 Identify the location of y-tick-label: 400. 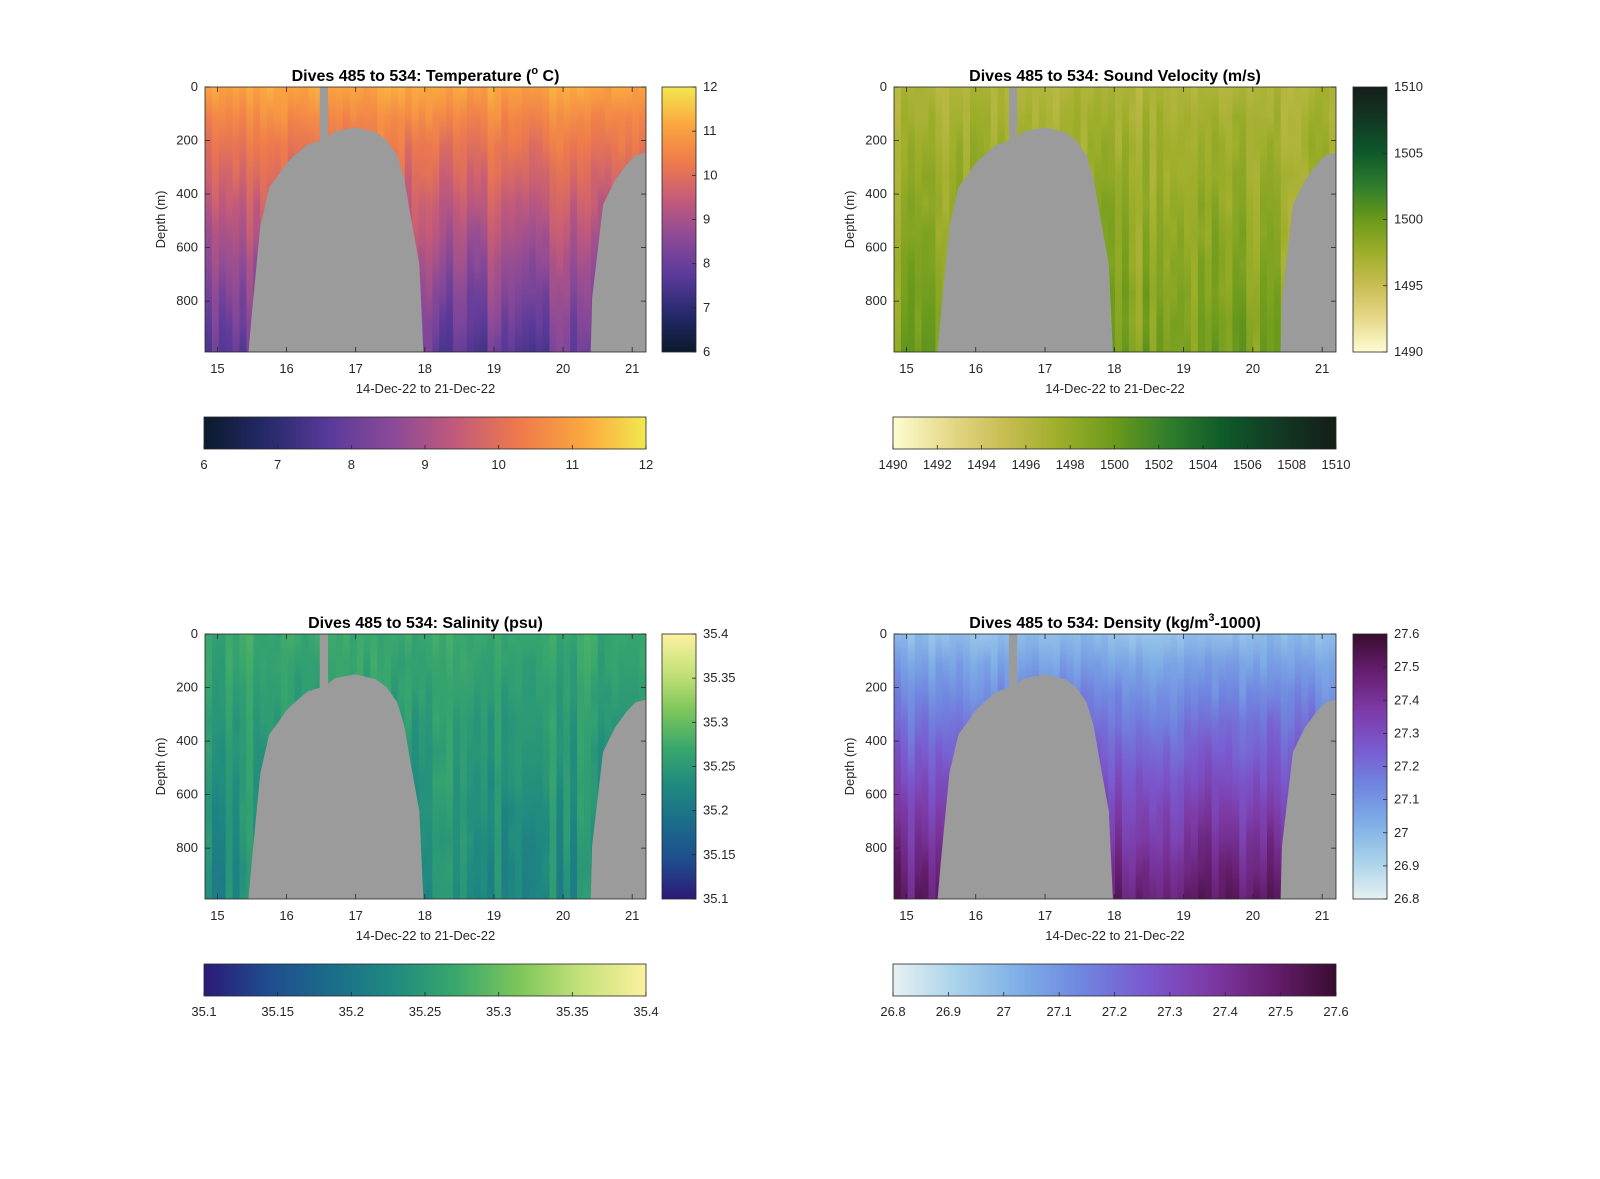
(876, 193).